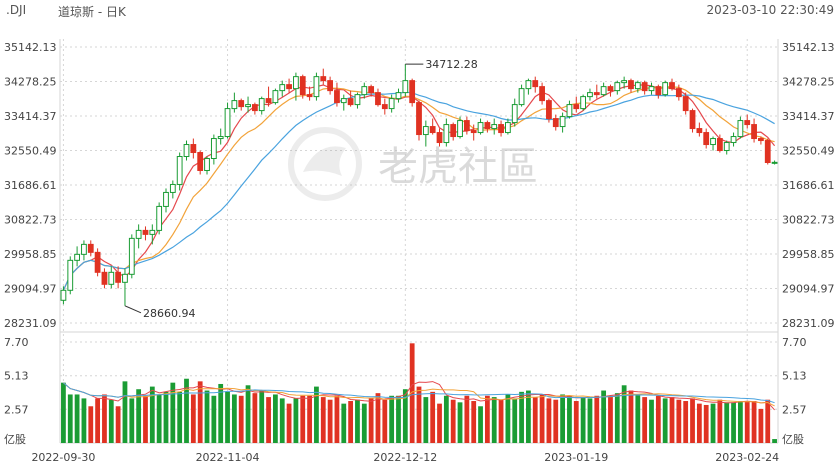 Image resolution: width=840 pixels, height=470 pixels. Describe the element at coordinates (16, 376) in the screenshot. I see `volume-tick-label-left: 5.13` at that location.